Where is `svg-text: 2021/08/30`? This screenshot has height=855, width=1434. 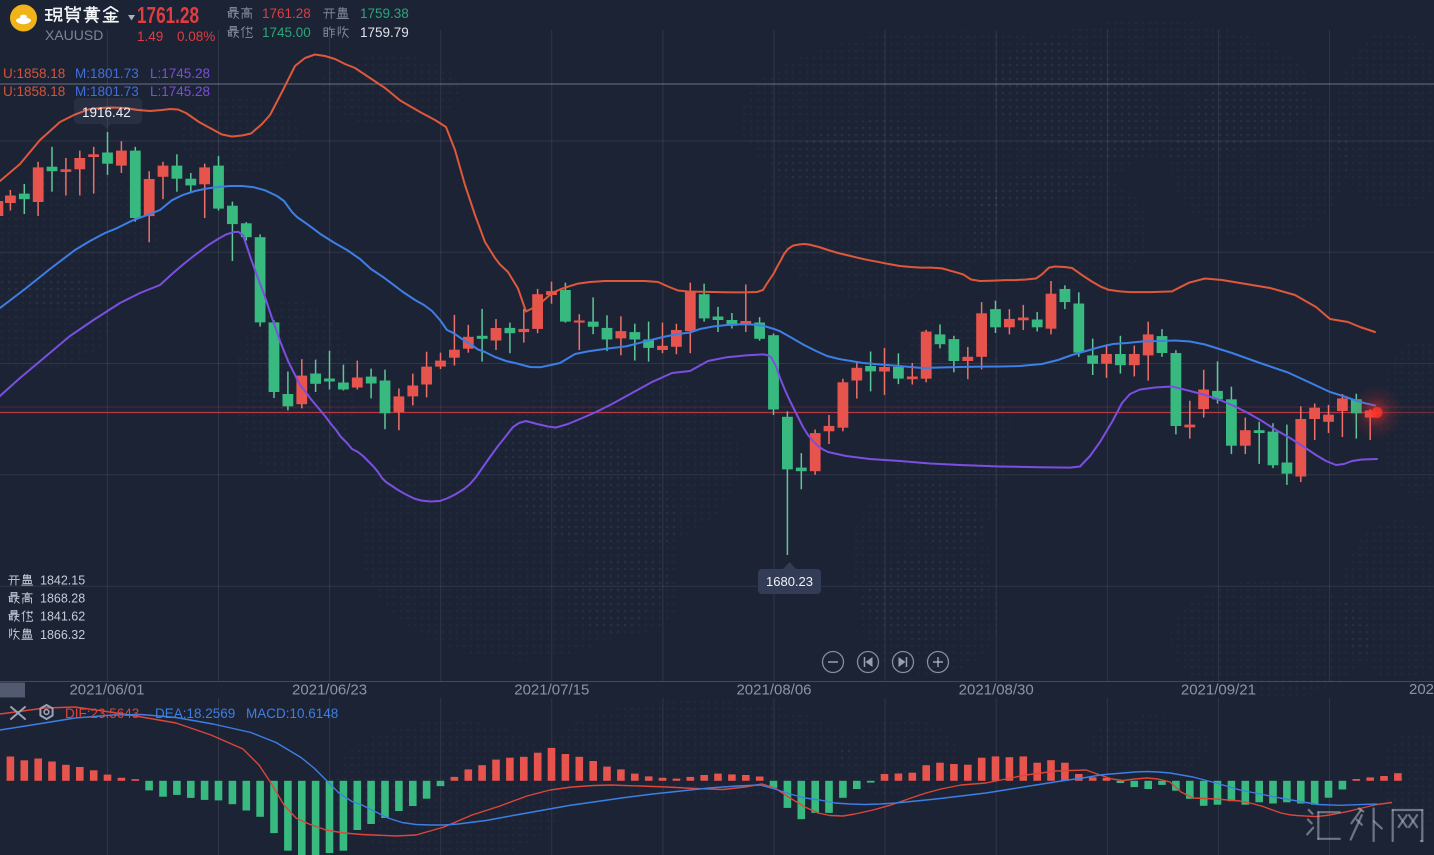 svg-text: 2021/08/30 is located at coordinates (996, 690).